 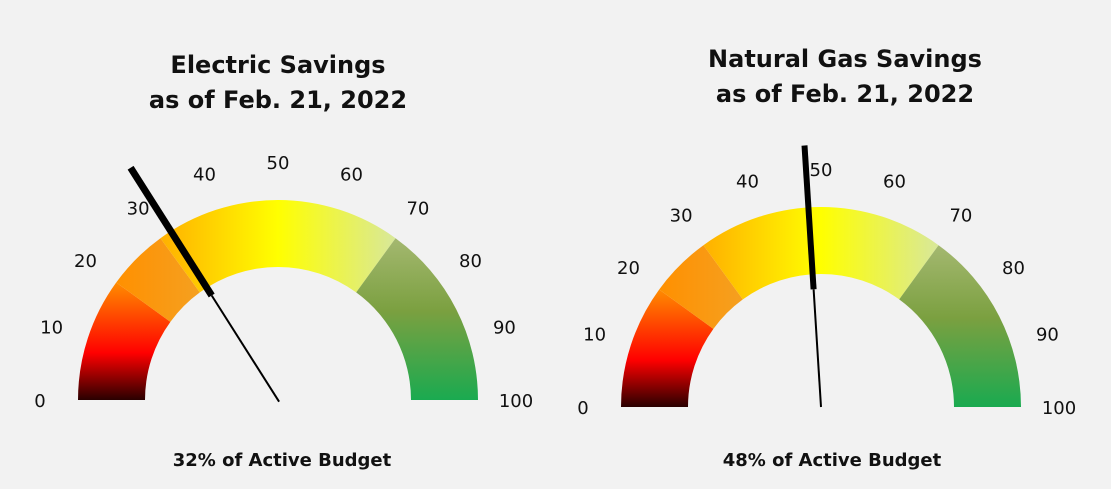 I want to click on gauge-title-line-1: Electric Savings, so click(x=277, y=65).